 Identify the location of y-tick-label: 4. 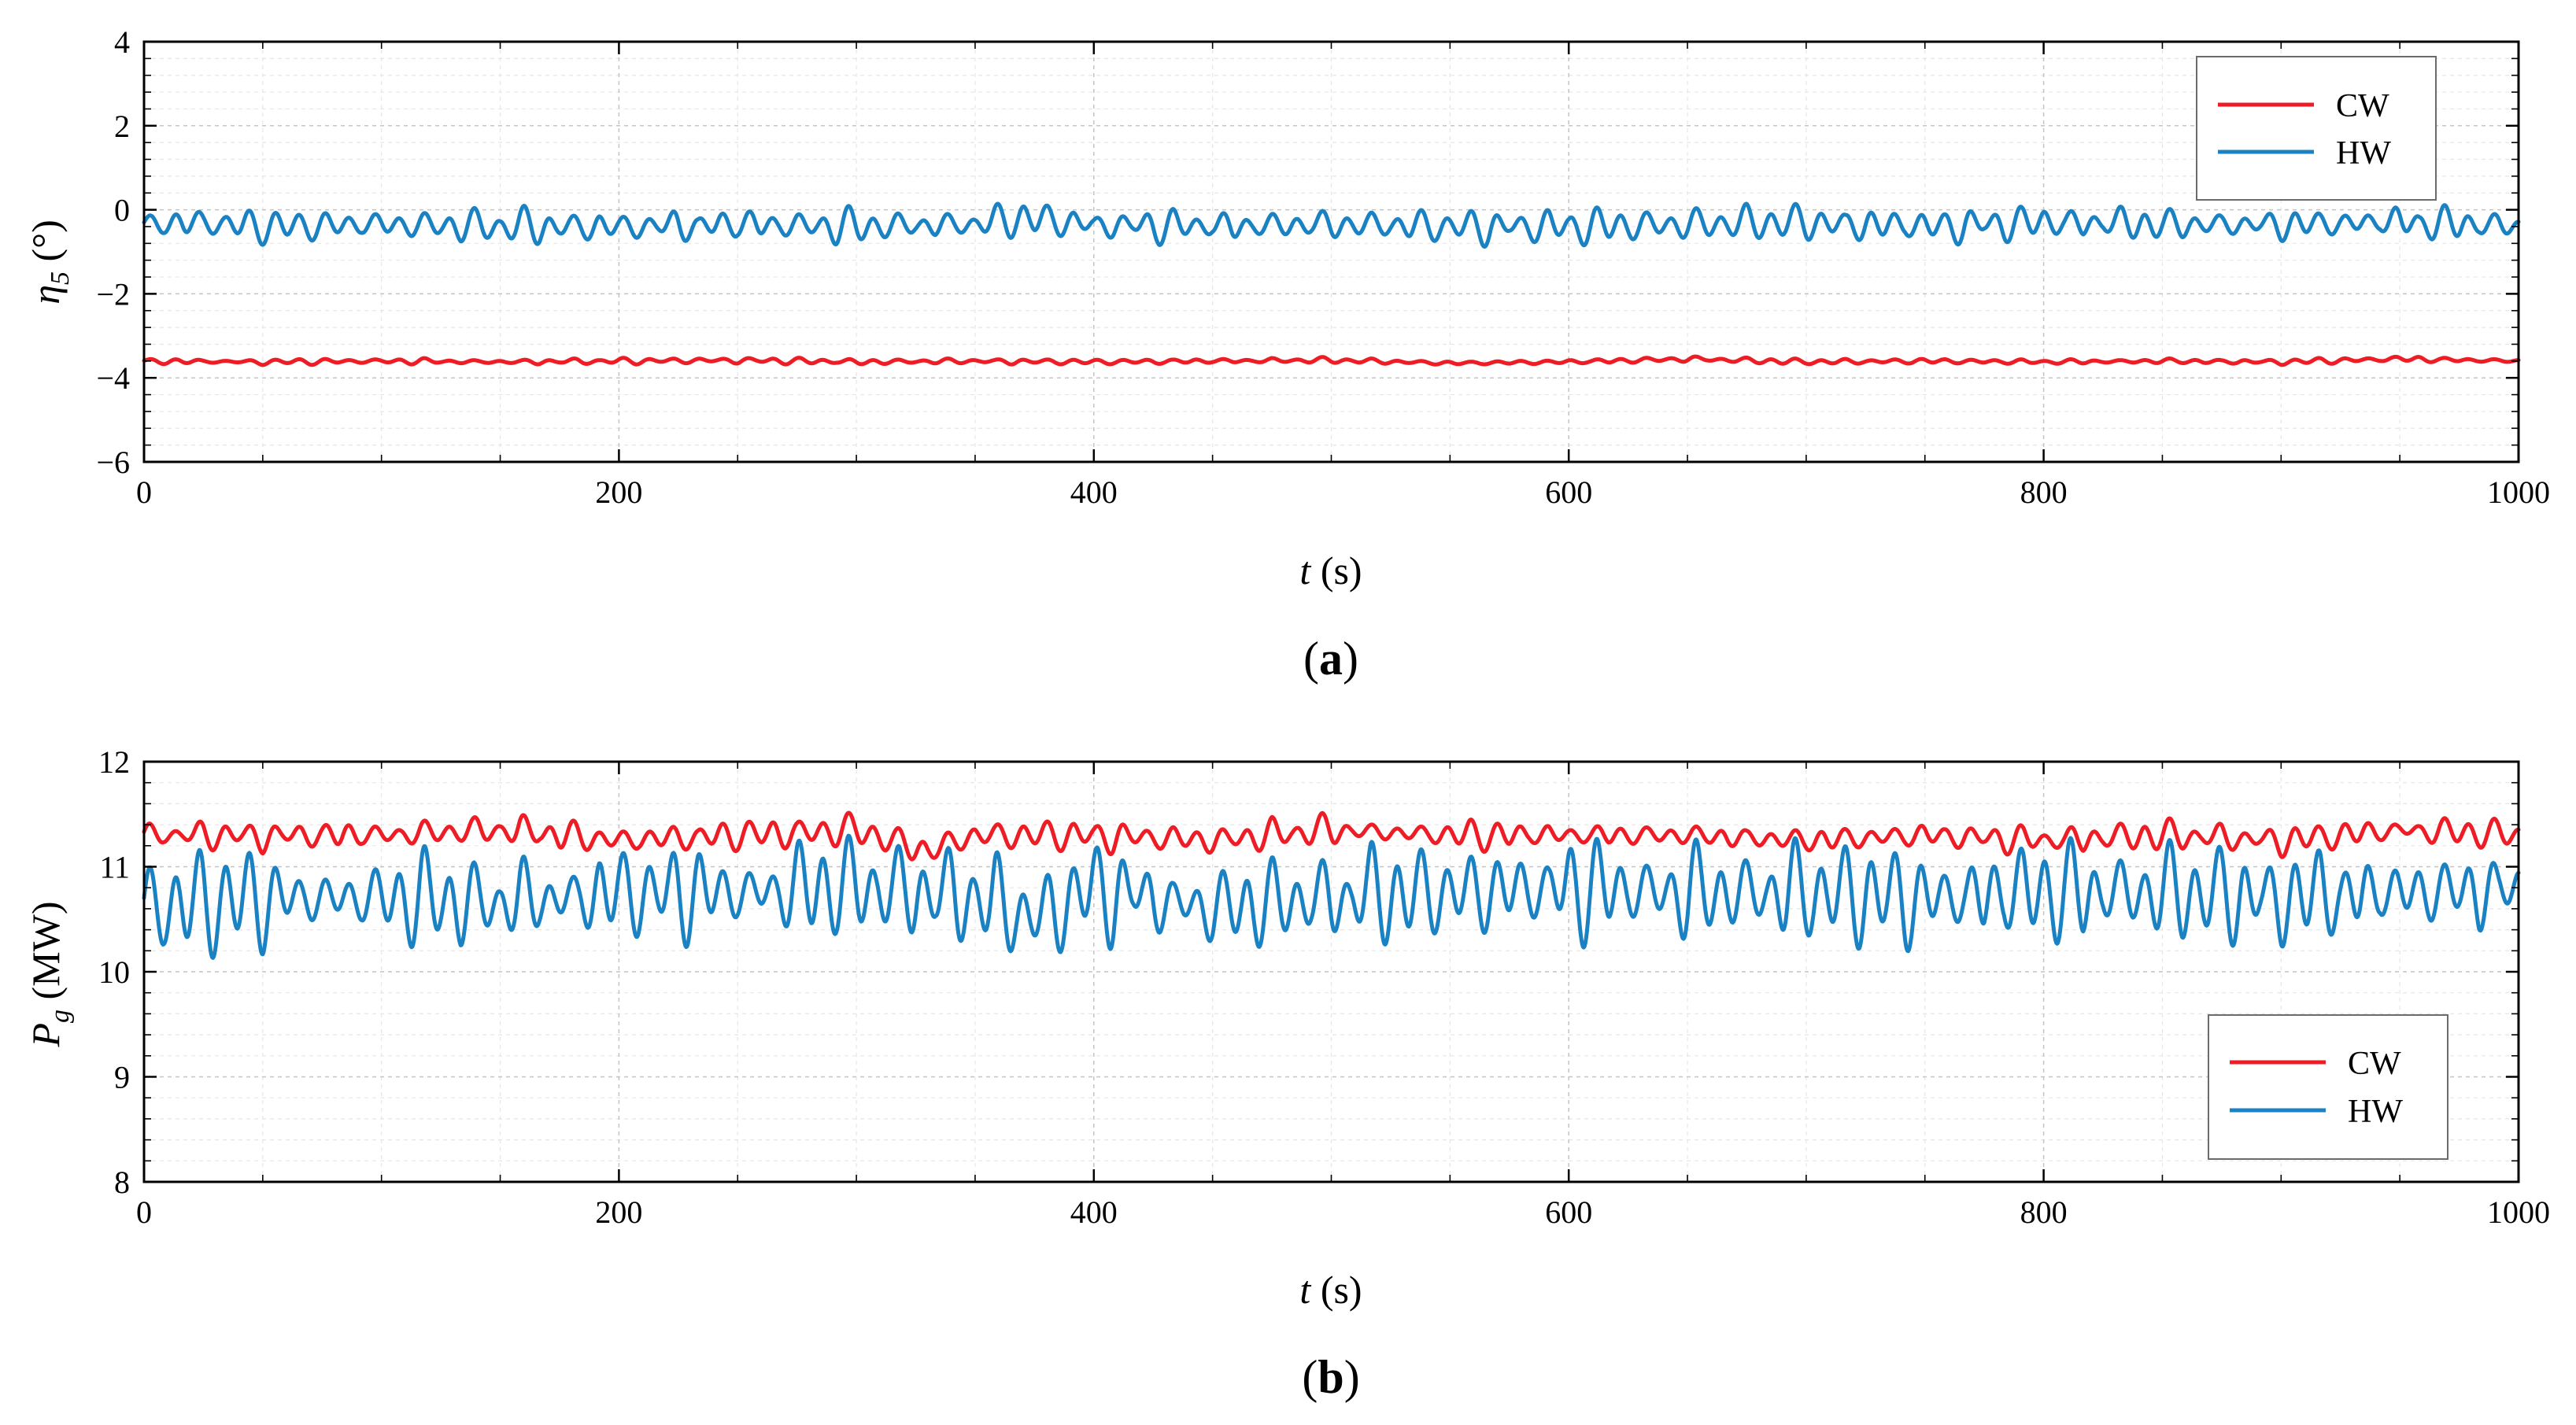
(122, 42).